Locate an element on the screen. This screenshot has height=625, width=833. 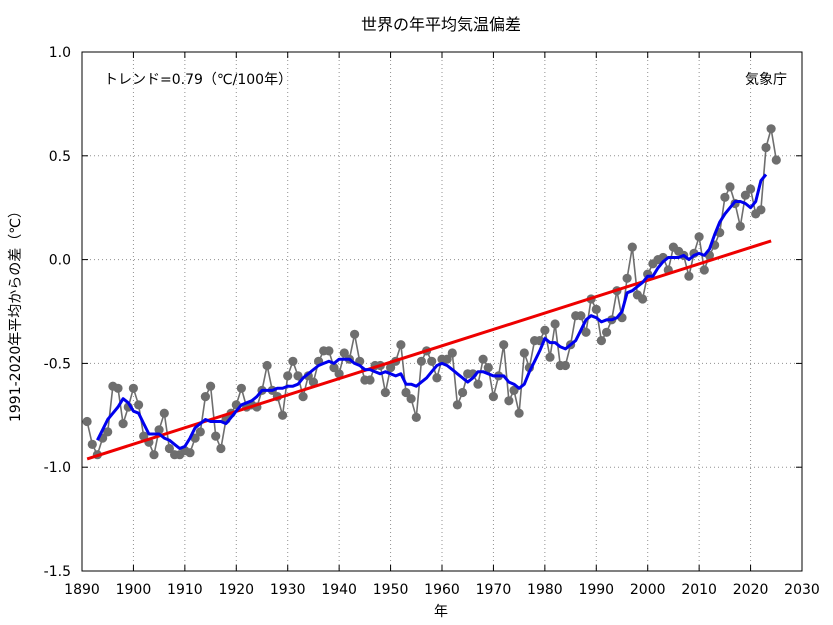
x-tick-label: 2000 is located at coordinates (648, 590).